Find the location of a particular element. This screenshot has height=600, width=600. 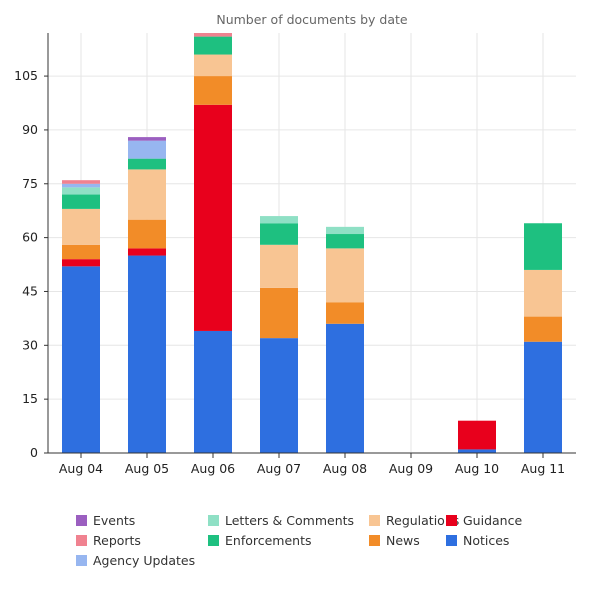

x-tick-label: Aug 10 is located at coordinates (477, 468).